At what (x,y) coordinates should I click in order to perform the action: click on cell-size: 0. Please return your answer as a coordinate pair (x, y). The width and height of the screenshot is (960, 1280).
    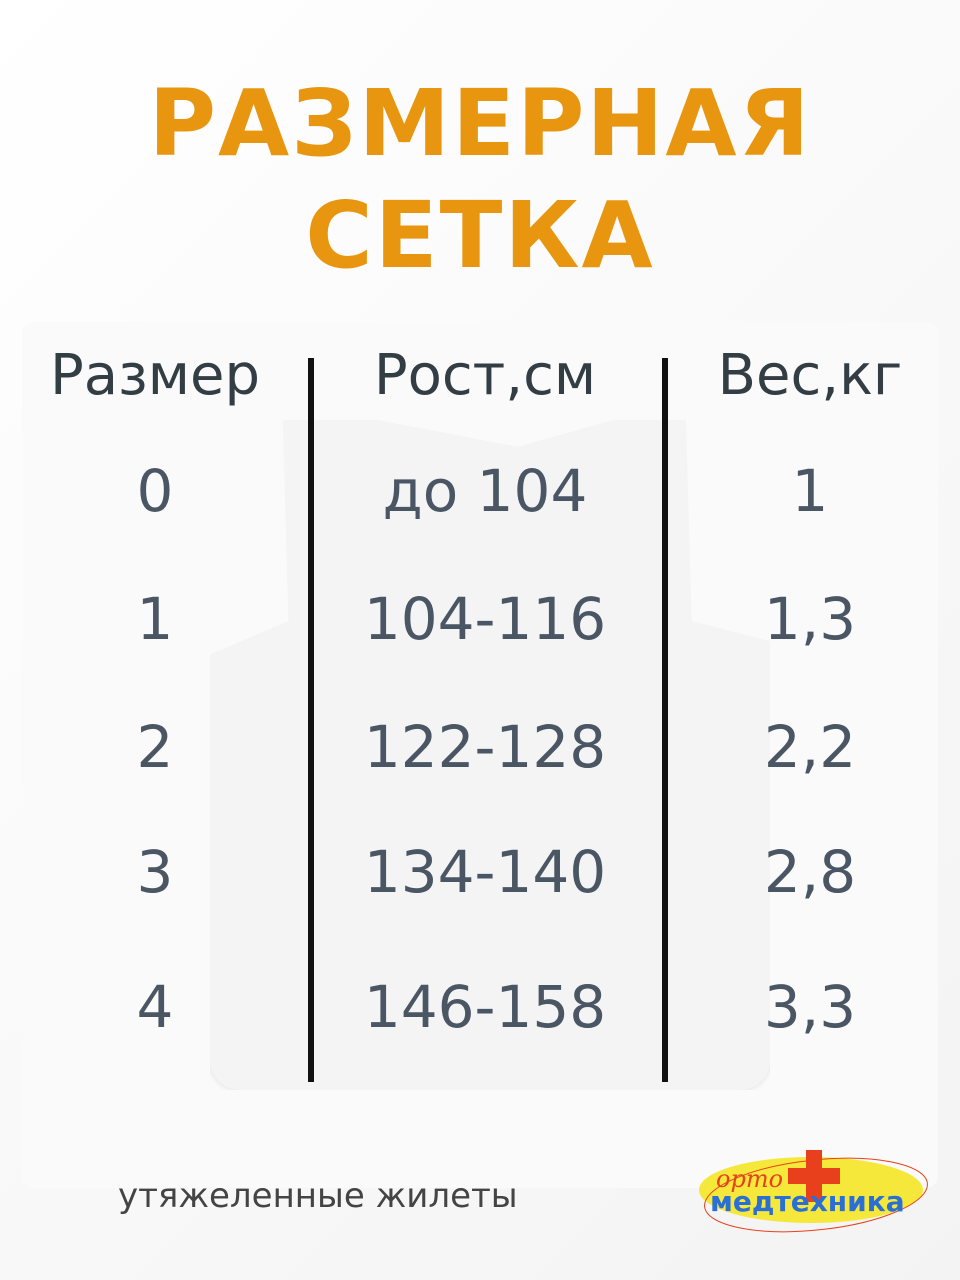
    Looking at the image, I should click on (155, 491).